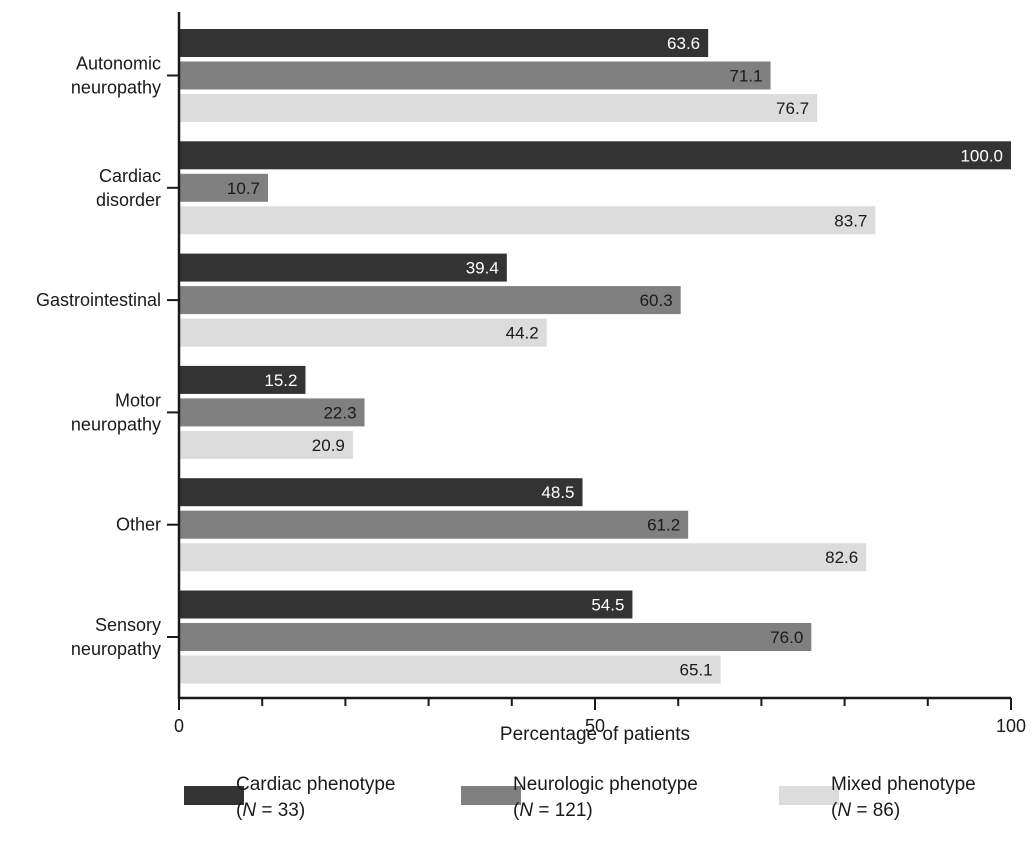 The image size is (1032, 854). What do you see at coordinates (316, 784) in the screenshot?
I see `legend-label: Cardiac phenotype` at bounding box center [316, 784].